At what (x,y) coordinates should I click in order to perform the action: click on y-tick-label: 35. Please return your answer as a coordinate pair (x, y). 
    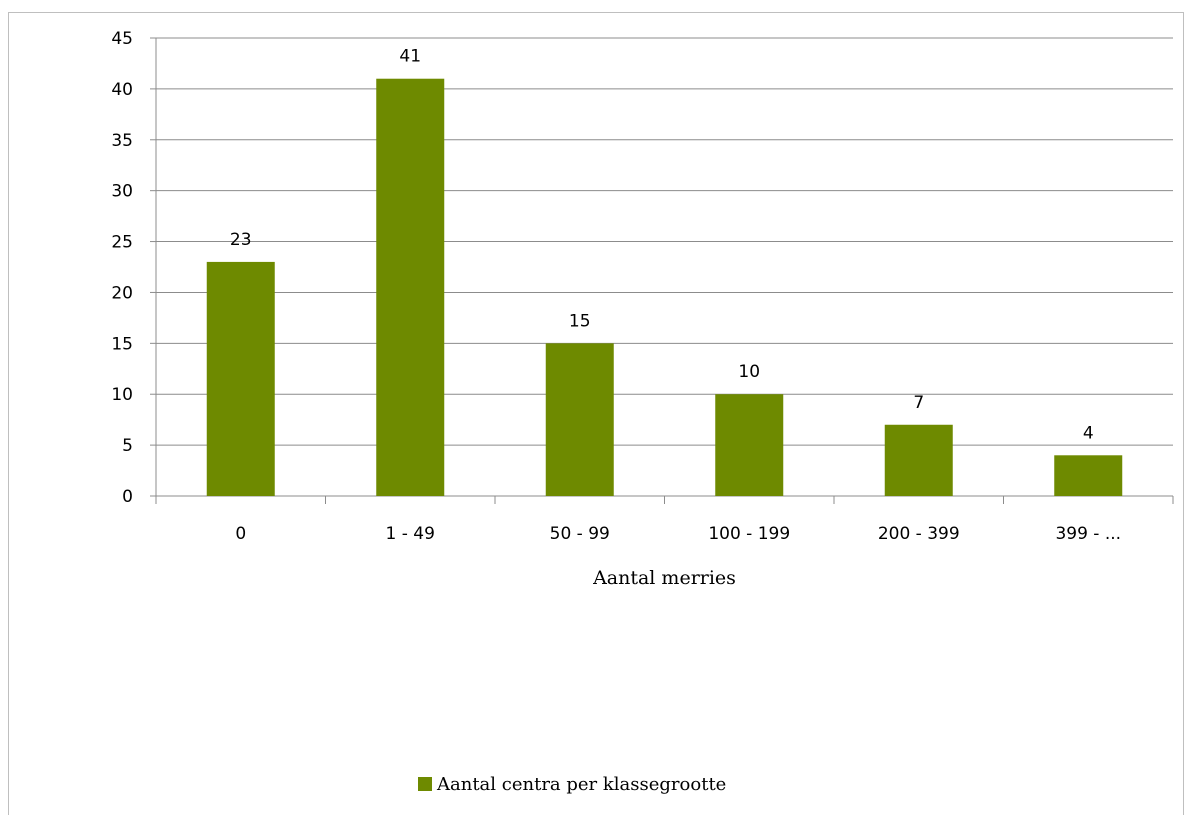
    Looking at the image, I should click on (122, 141).